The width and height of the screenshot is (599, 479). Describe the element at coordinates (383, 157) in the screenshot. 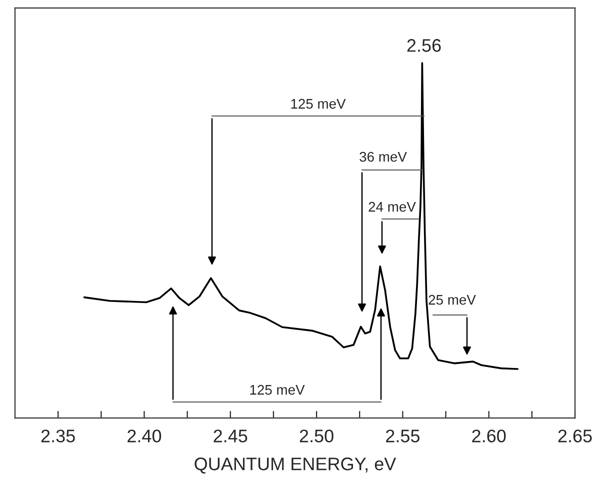

I see `annotation: 36 meV` at that location.